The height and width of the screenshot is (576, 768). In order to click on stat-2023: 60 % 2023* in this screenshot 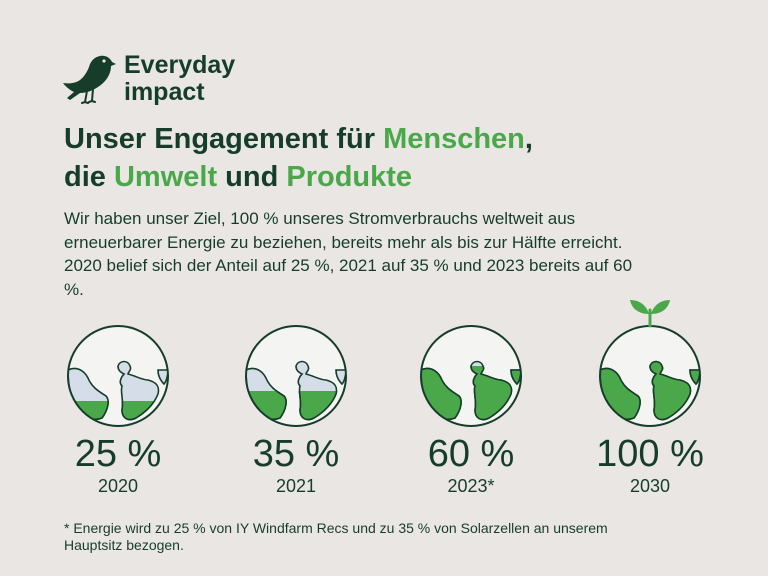, I will do `click(471, 398)`.